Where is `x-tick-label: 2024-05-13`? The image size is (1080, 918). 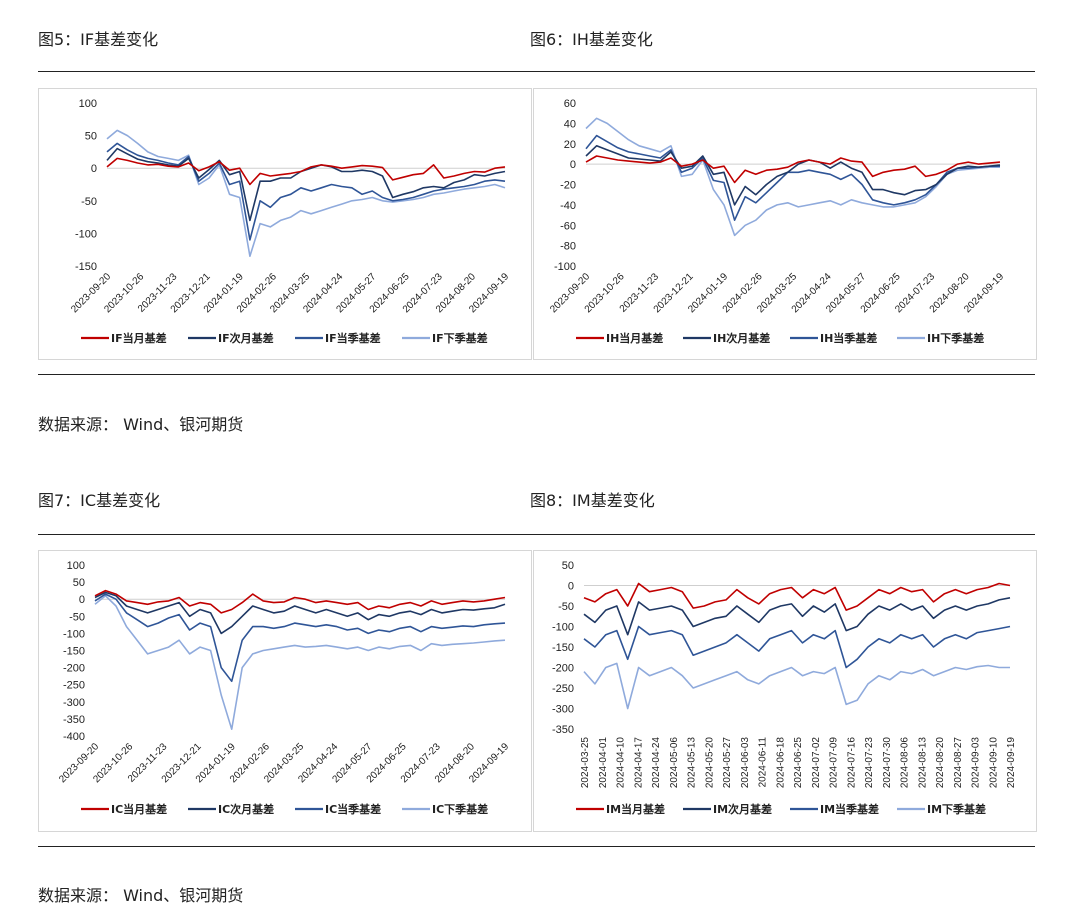 x-tick-label: 2024-05-13 is located at coordinates (692, 763).